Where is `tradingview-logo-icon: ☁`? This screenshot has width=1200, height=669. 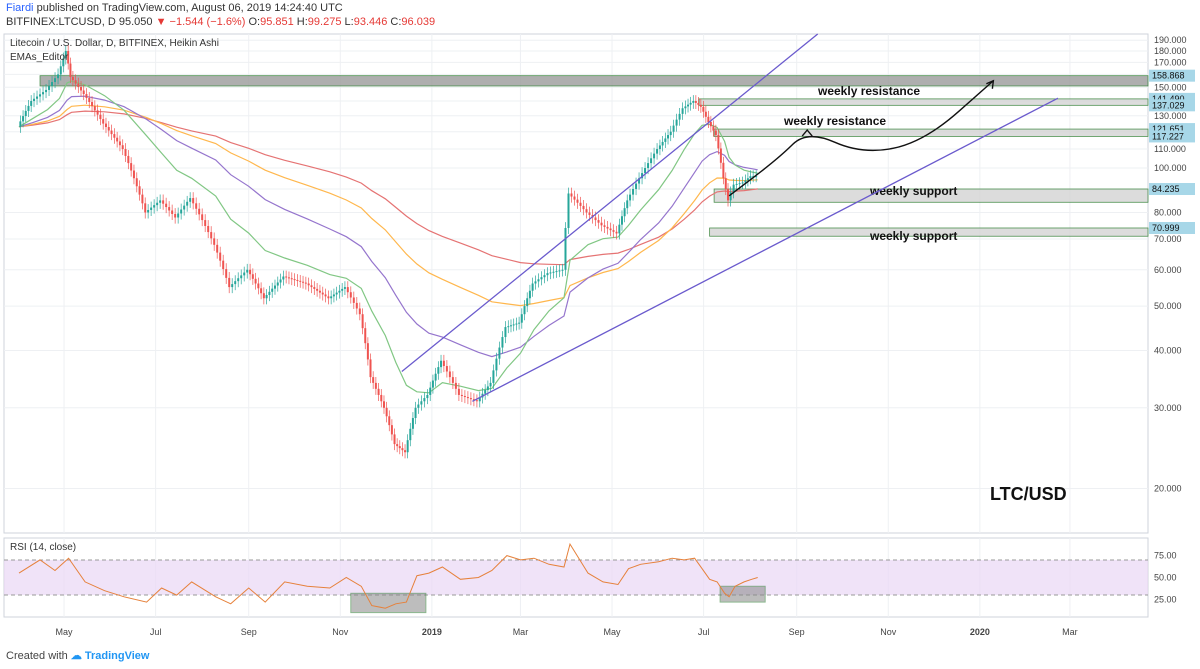 tradingview-logo-icon: ☁ is located at coordinates (76, 656).